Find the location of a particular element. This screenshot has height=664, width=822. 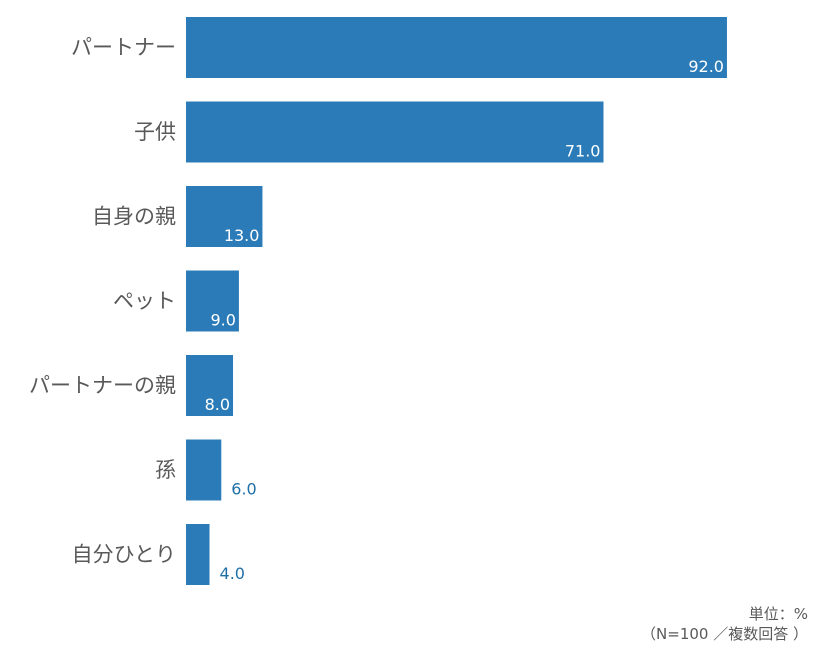

category-label-4: ペット is located at coordinates (144, 301).